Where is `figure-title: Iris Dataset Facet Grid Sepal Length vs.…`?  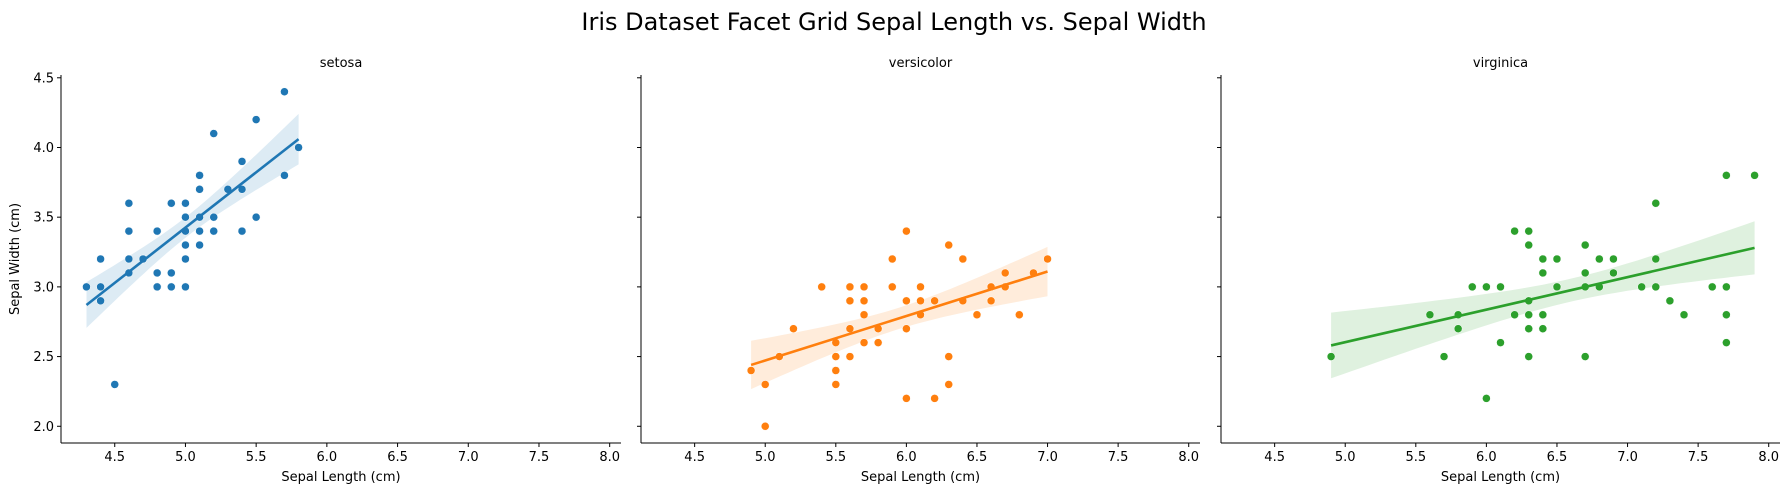
figure-title: Iris Dataset Facet Grid Sepal Length vs.… is located at coordinates (893, 22).